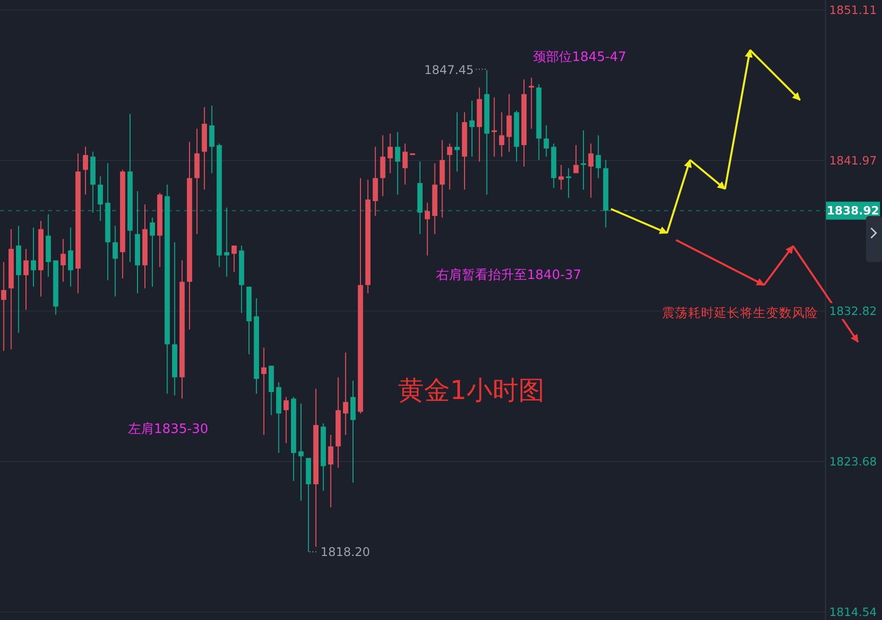  Describe the element at coordinates (345, 551) in the screenshot. I see `annotation: 1818.20` at that location.